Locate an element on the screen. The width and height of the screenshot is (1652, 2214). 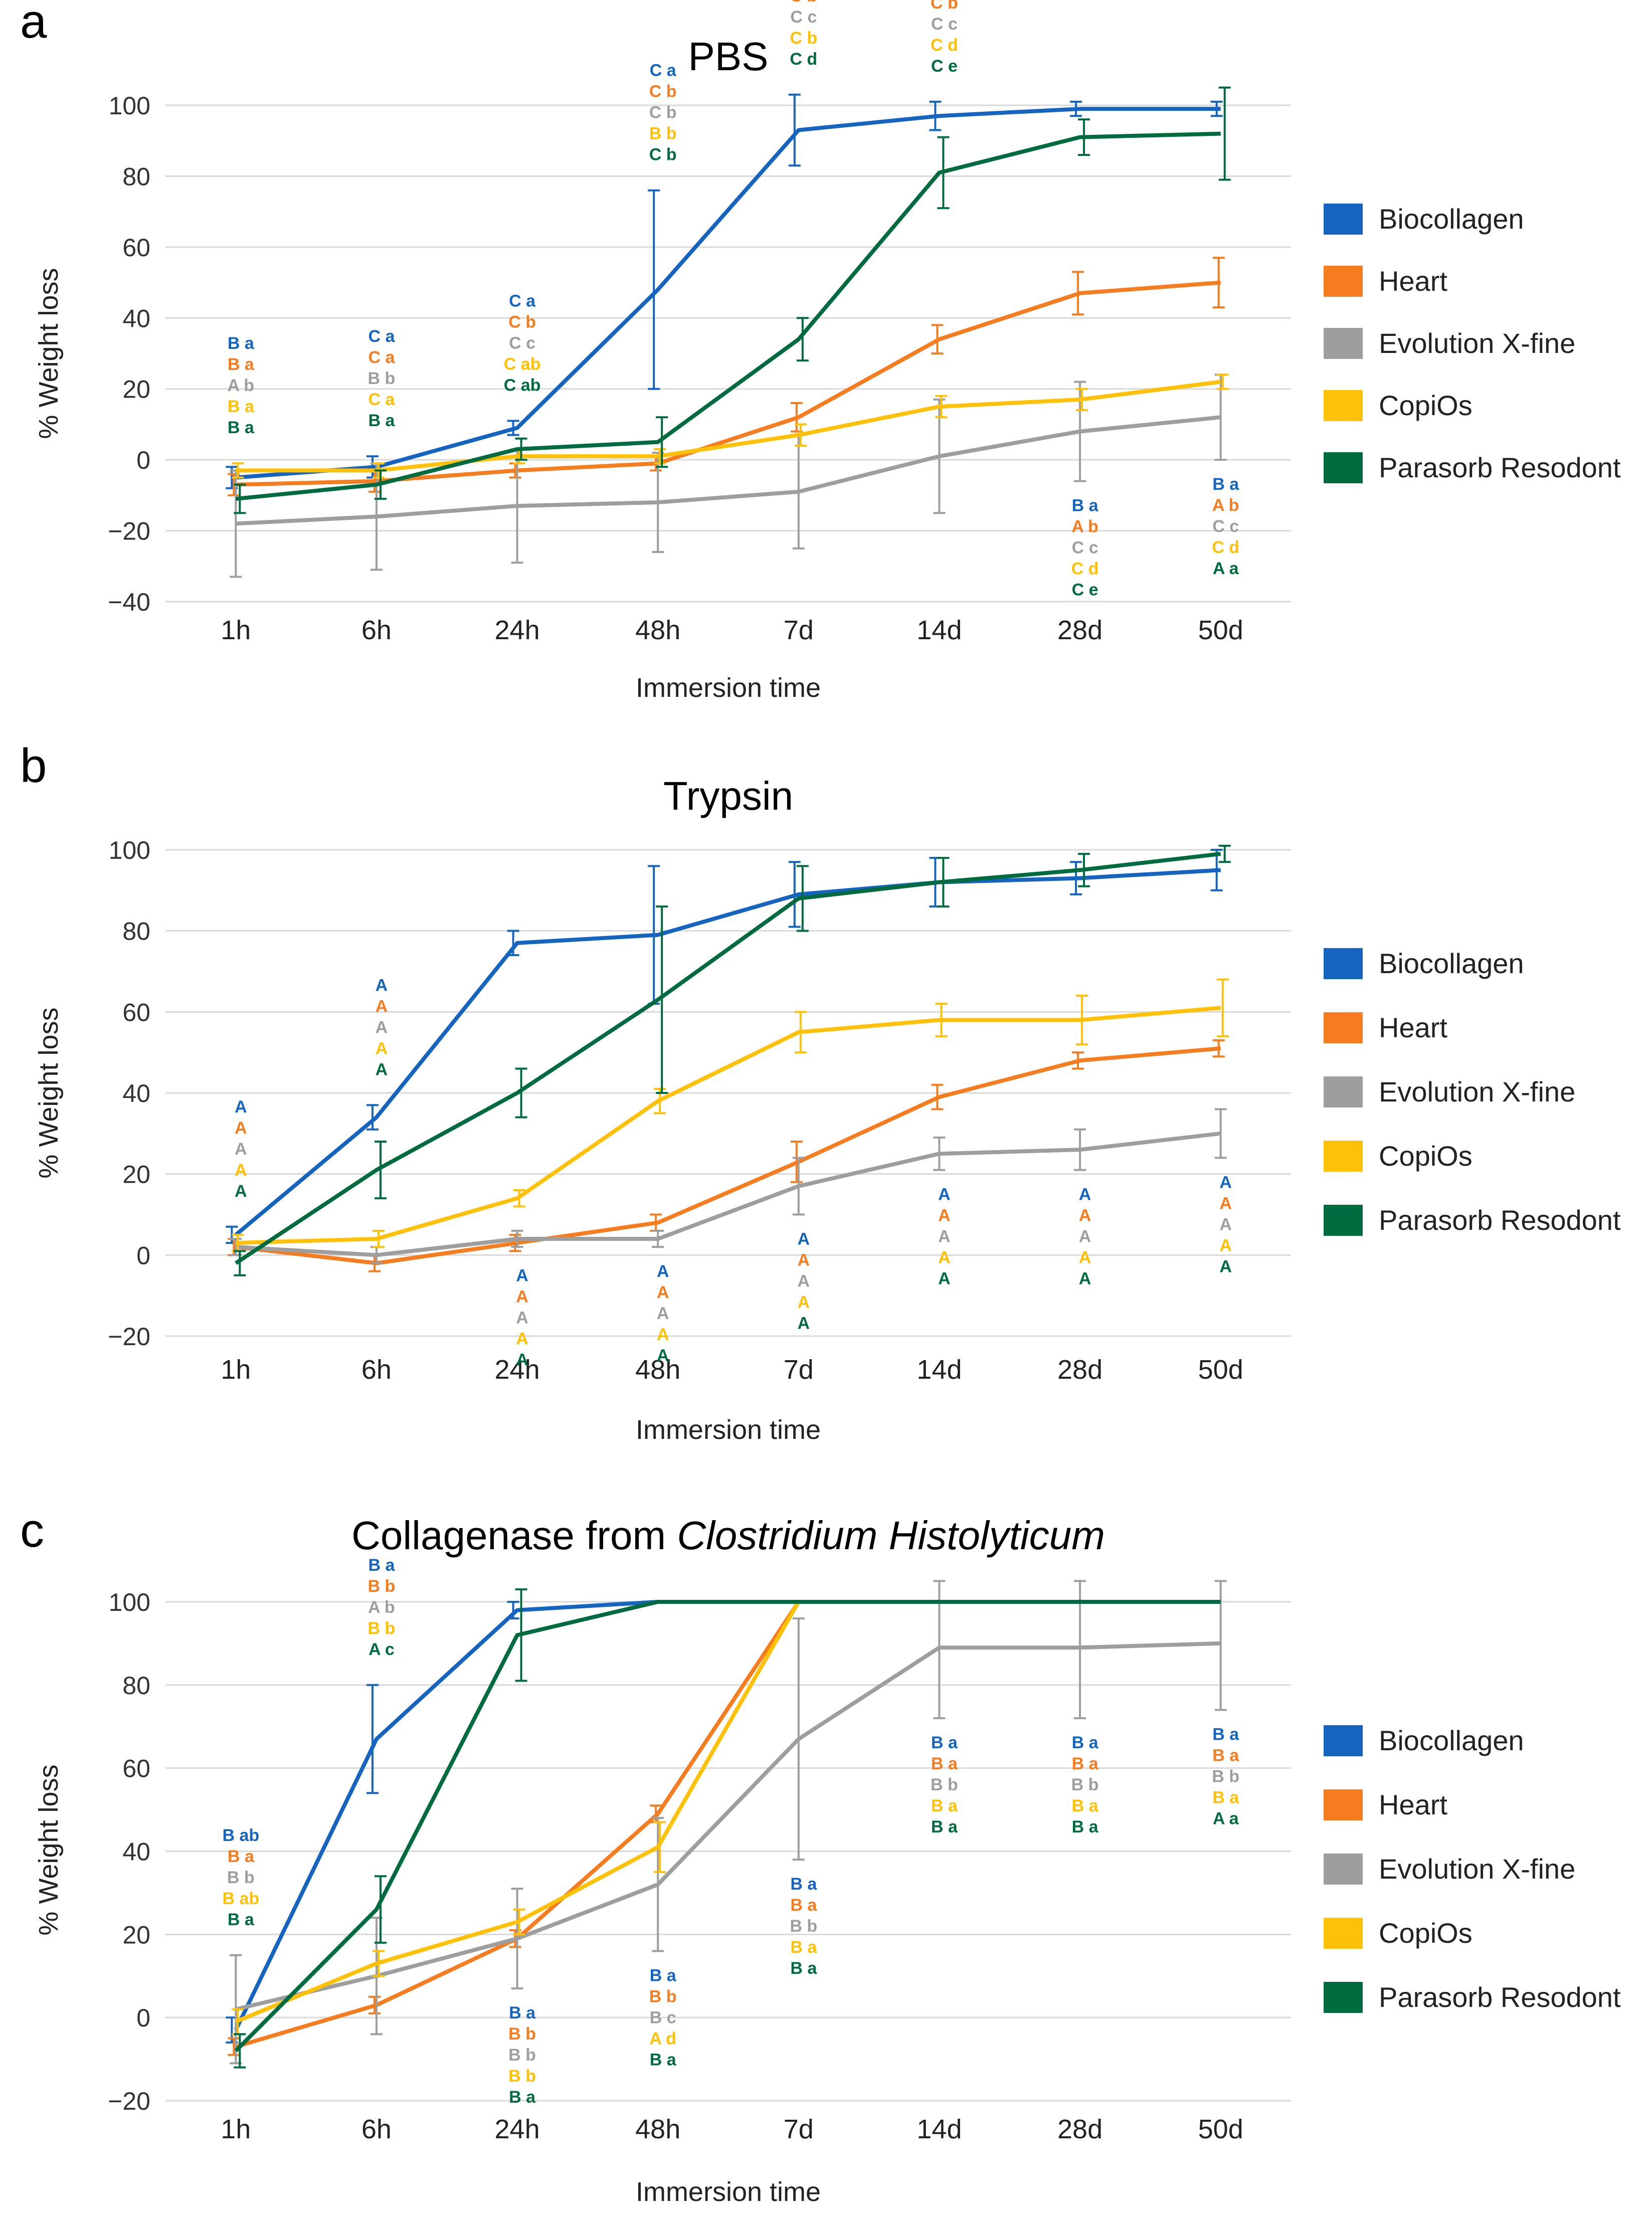
y-tick-label: −40 is located at coordinates (129, 602).